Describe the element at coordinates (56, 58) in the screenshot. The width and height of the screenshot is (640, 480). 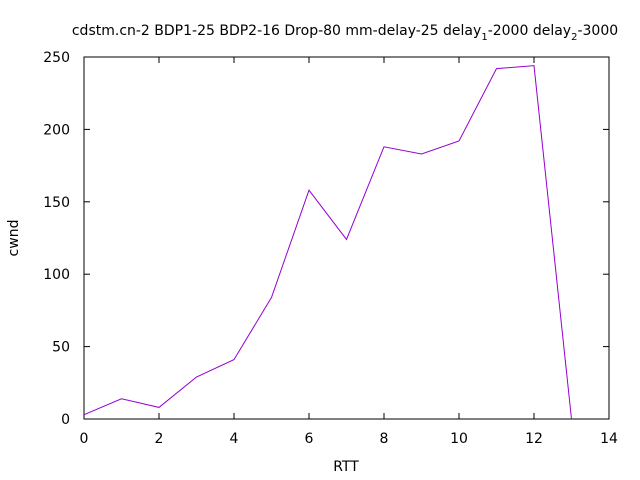
I see `y-tick-label-5: 250` at that location.